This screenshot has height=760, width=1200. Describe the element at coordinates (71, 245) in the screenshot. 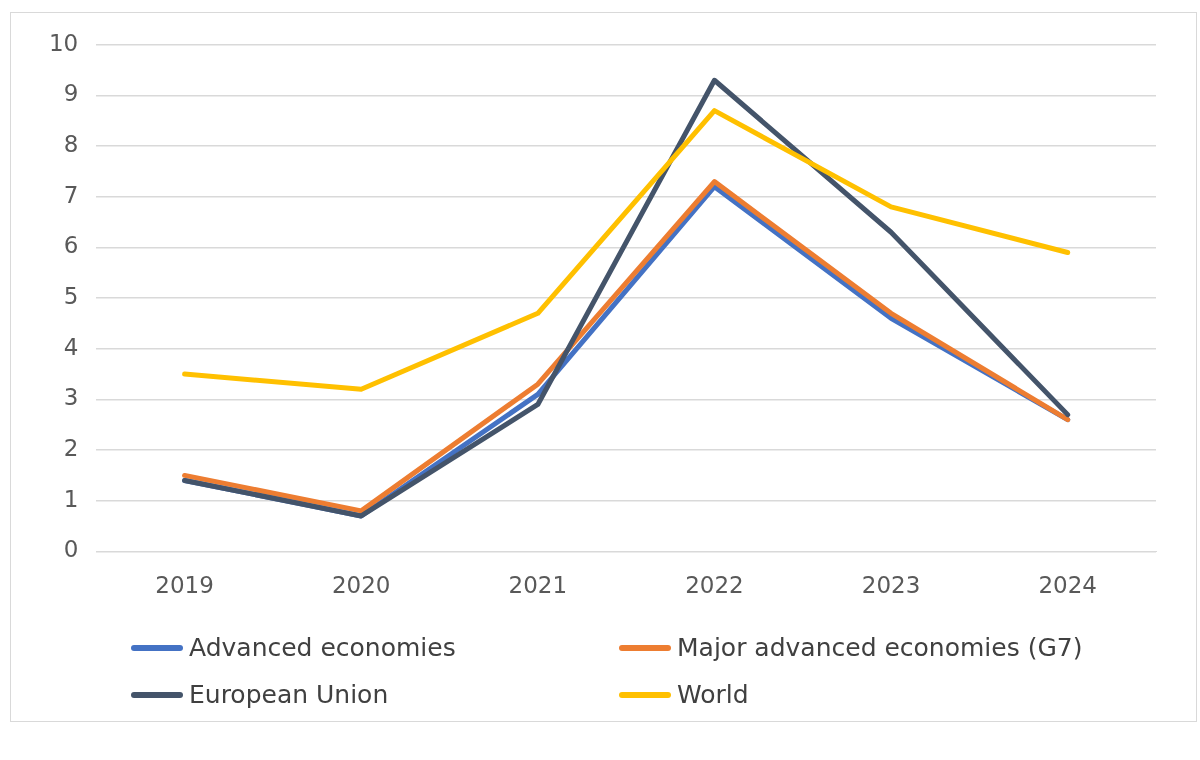

I see `y-tick-label: 6` at that location.